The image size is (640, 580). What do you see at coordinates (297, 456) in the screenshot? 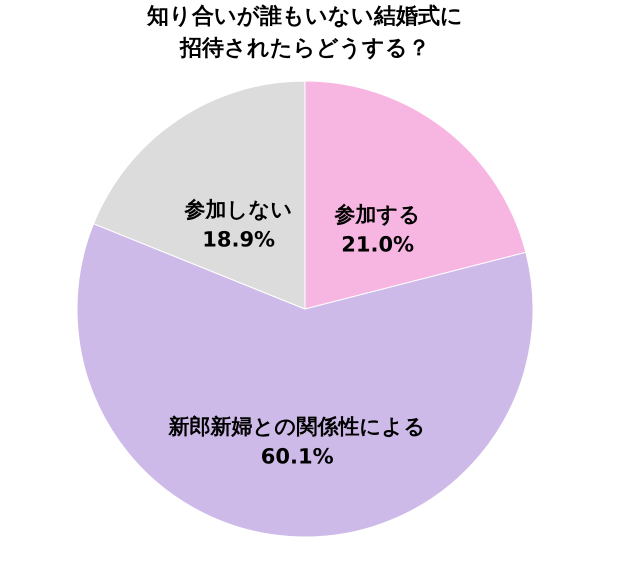
I see `data-label: 60.1%` at bounding box center [297, 456].